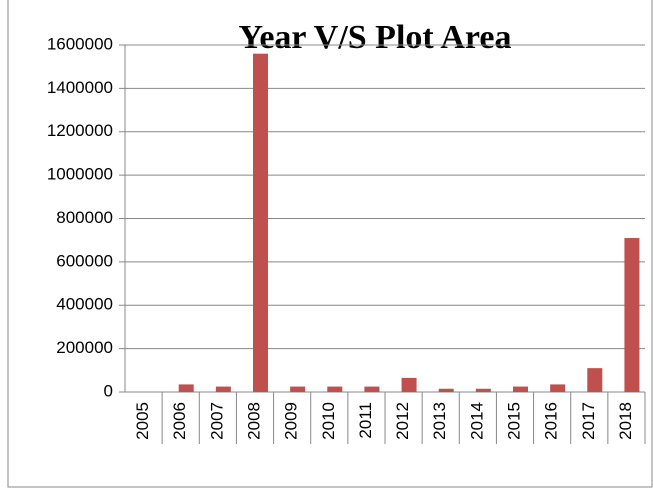  Describe the element at coordinates (513, 421) in the screenshot. I see `x-tick-label: 2015` at that location.